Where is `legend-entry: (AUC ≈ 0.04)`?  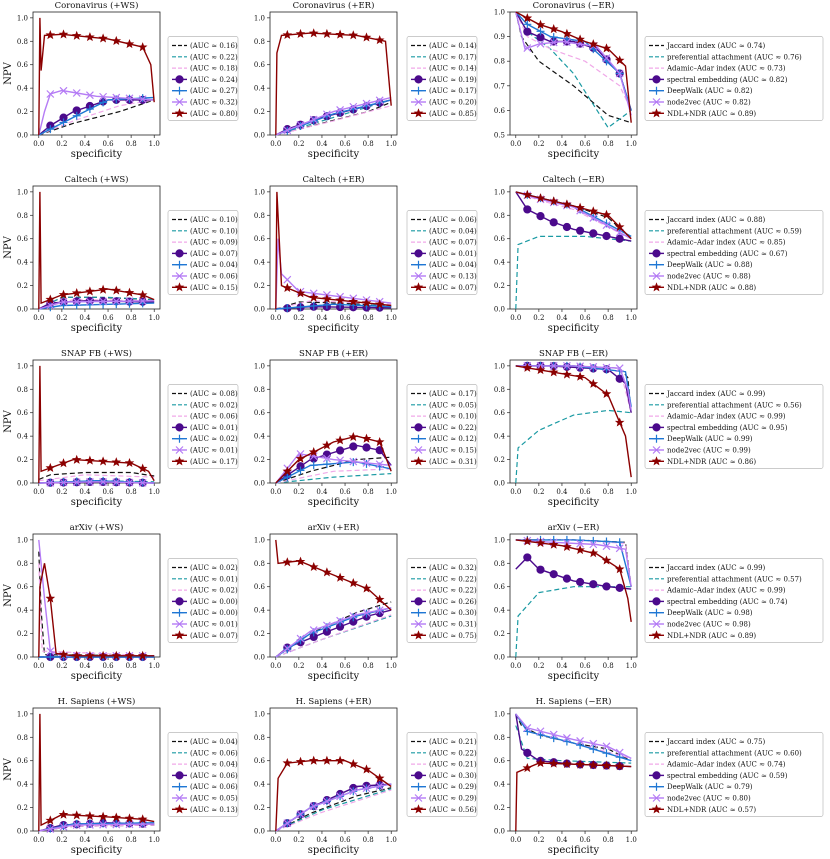
legend-entry: (AUC ≈ 0.04) is located at coordinates (214, 265).